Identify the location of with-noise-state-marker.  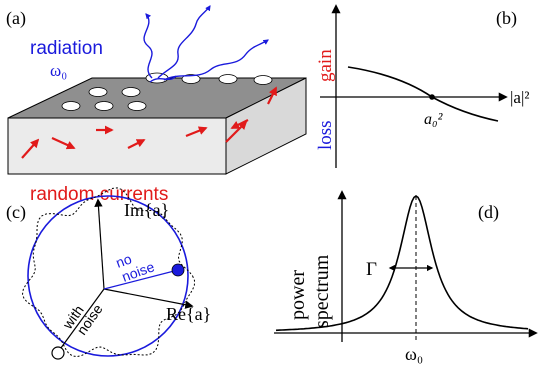
(58, 353).